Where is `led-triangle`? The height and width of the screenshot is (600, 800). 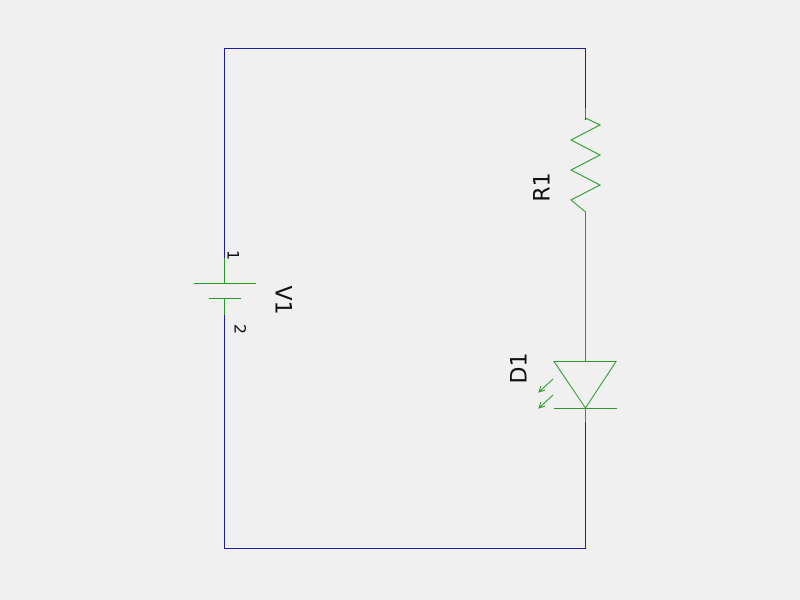
led-triangle is located at coordinates (585, 385).